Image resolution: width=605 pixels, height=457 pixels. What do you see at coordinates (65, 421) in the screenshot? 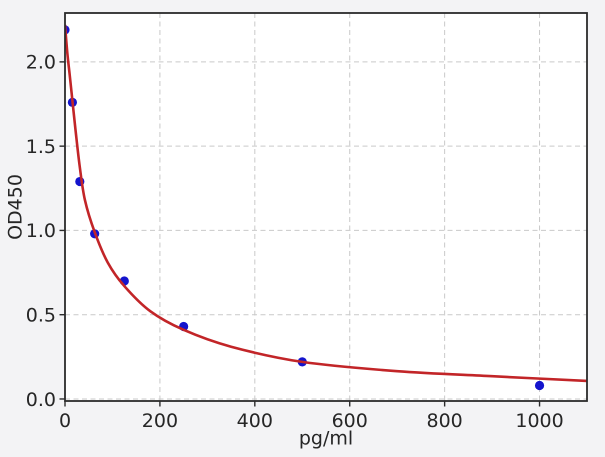
I see `x-tick-label: 0` at bounding box center [65, 421].